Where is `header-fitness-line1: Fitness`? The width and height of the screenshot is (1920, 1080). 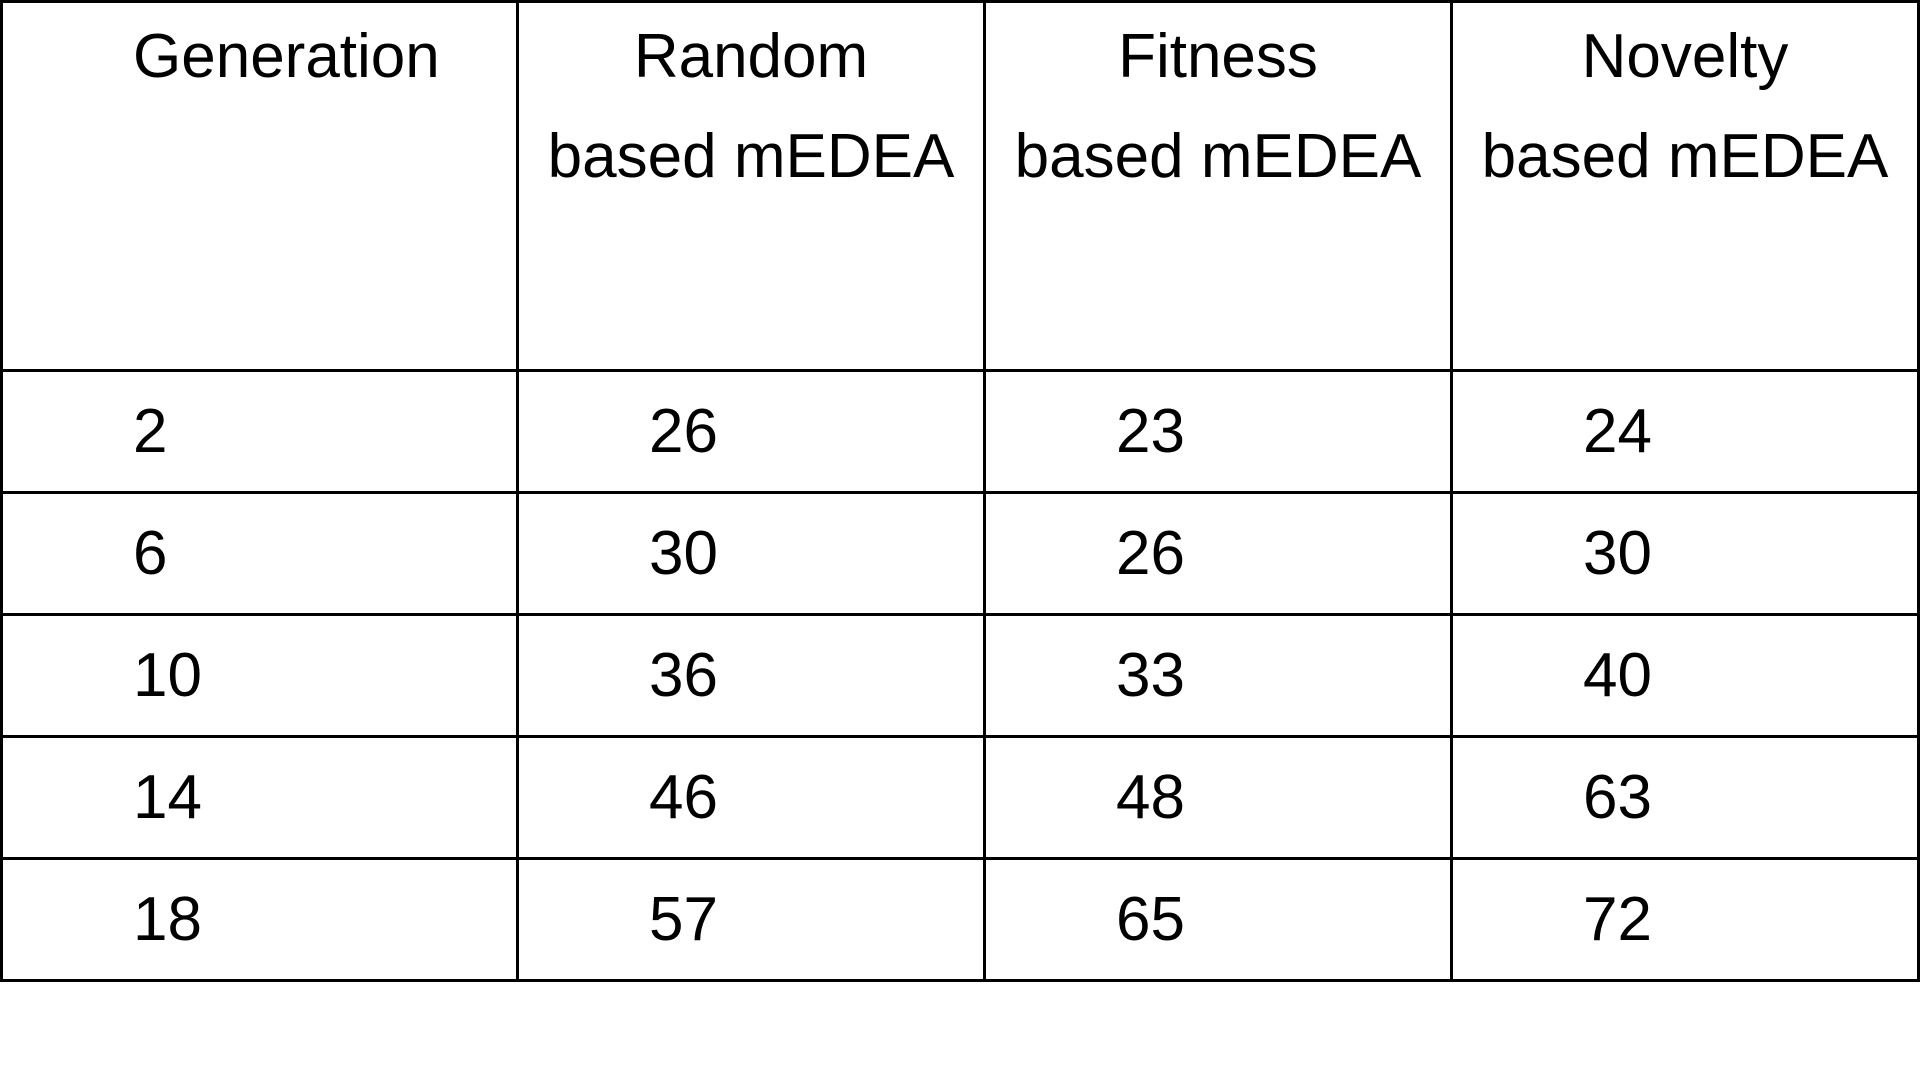
header-fitness-line1: Fitness is located at coordinates (1218, 56).